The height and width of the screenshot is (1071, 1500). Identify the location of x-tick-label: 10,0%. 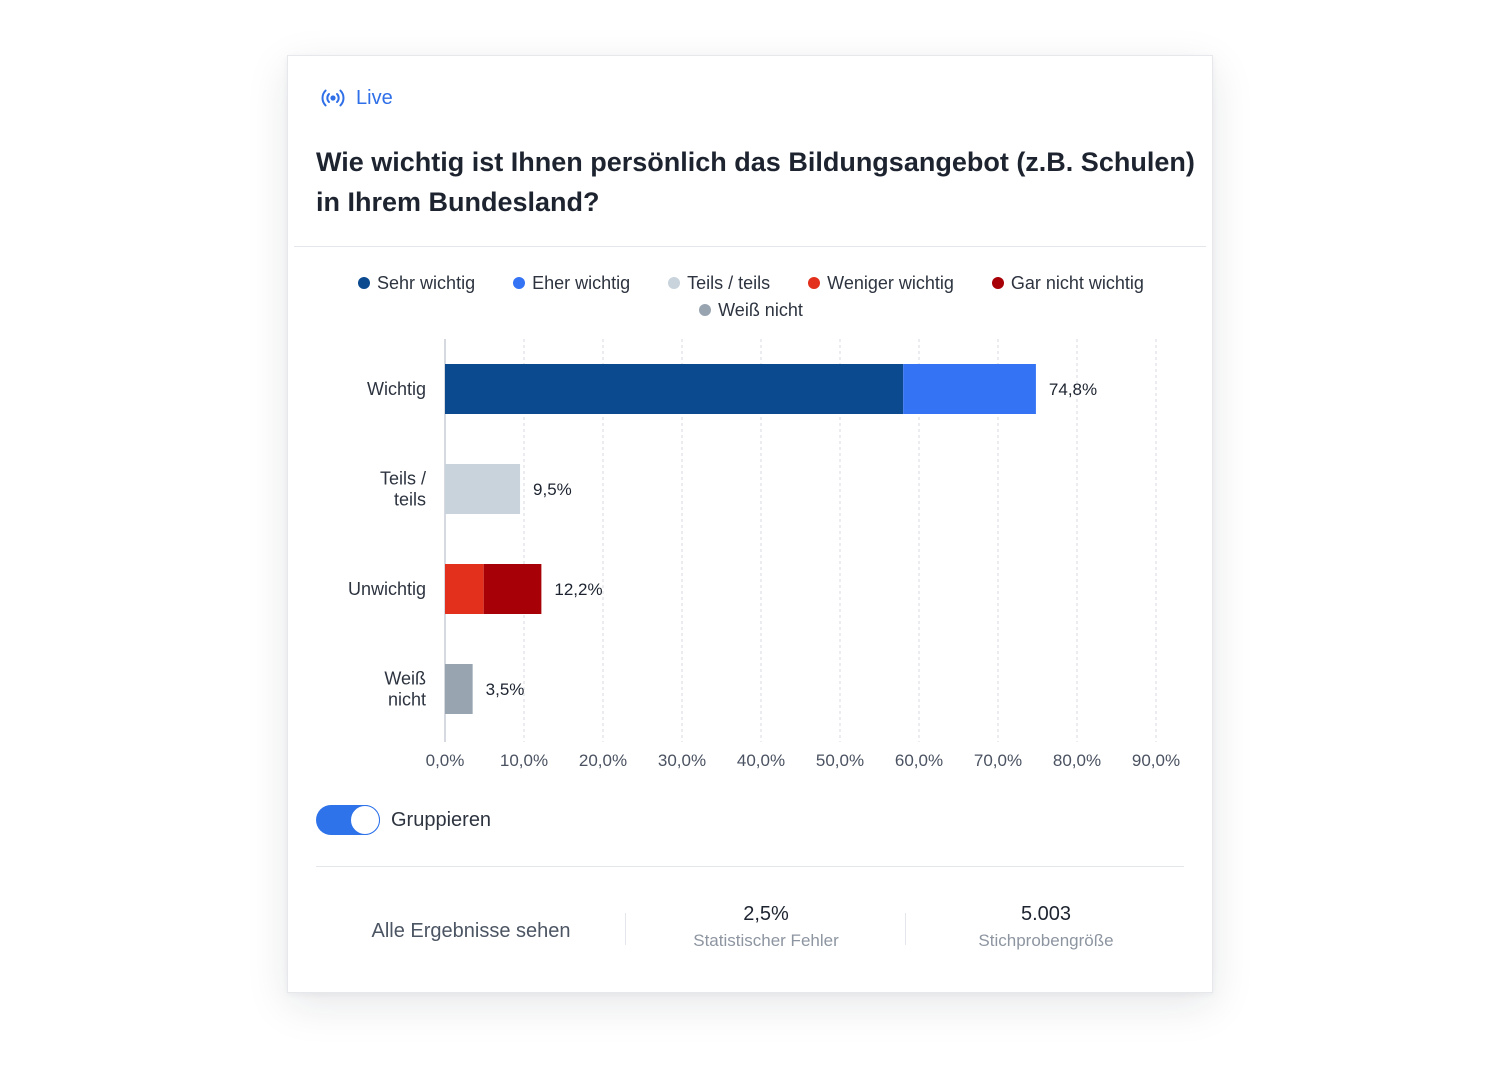
(524, 760).